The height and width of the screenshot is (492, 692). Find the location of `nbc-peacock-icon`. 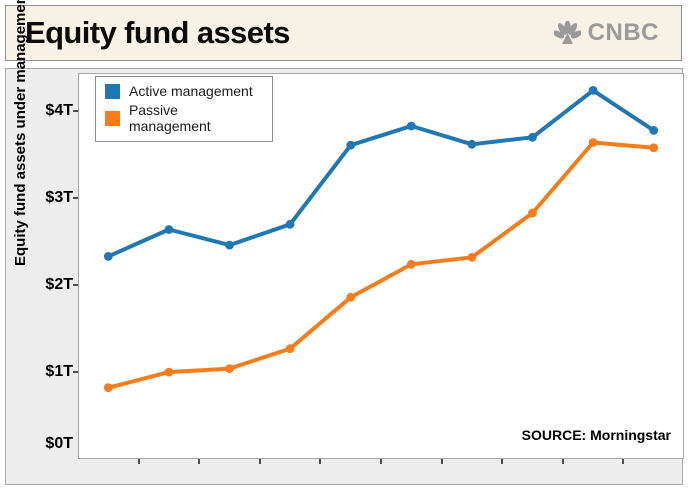

nbc-peacock-icon is located at coordinates (567, 32).